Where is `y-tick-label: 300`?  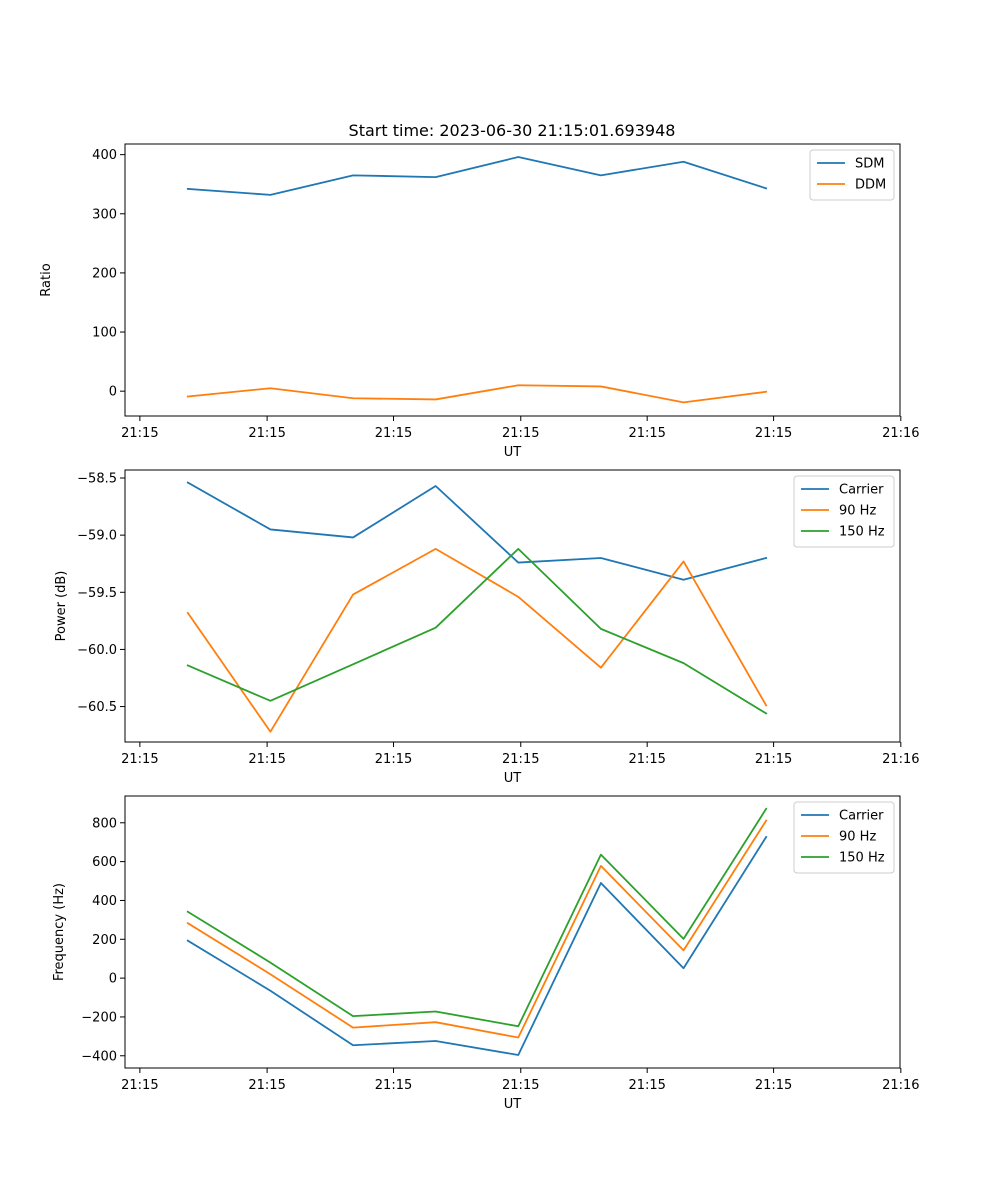
y-tick-label: 300 is located at coordinates (104, 214).